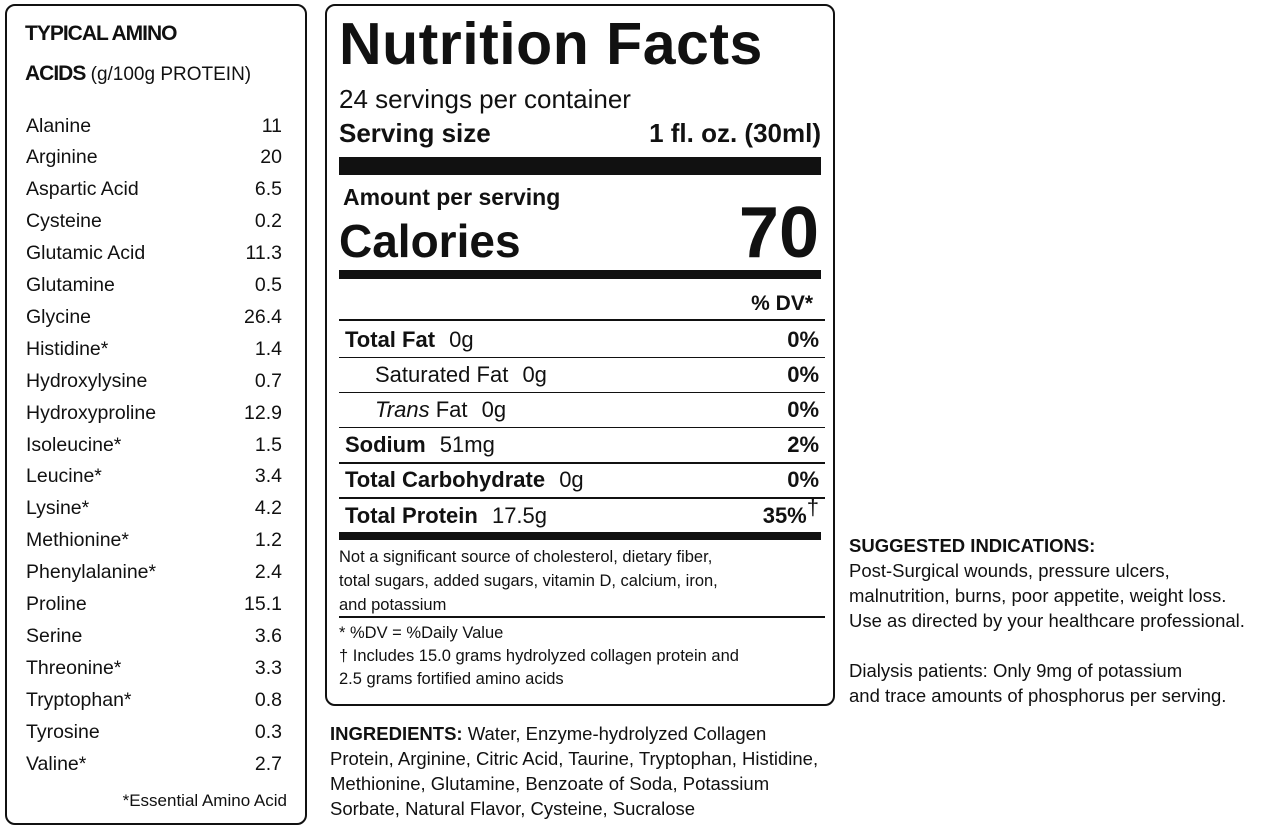 Image resolution: width=1267 pixels, height=828 pixels. Describe the element at coordinates (519, 515) in the screenshot. I see `nutrient-amount: 17.5g` at that location.